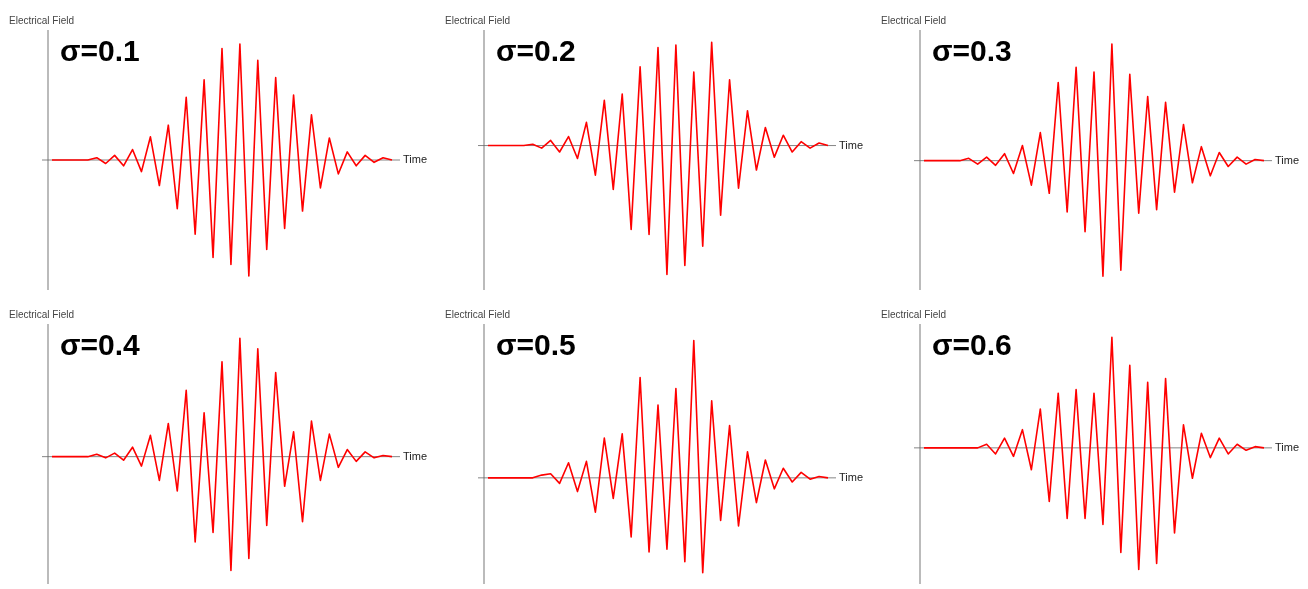  What do you see at coordinates (972, 345) in the screenshot?
I see `chart-title: σ=0.6` at bounding box center [972, 345].